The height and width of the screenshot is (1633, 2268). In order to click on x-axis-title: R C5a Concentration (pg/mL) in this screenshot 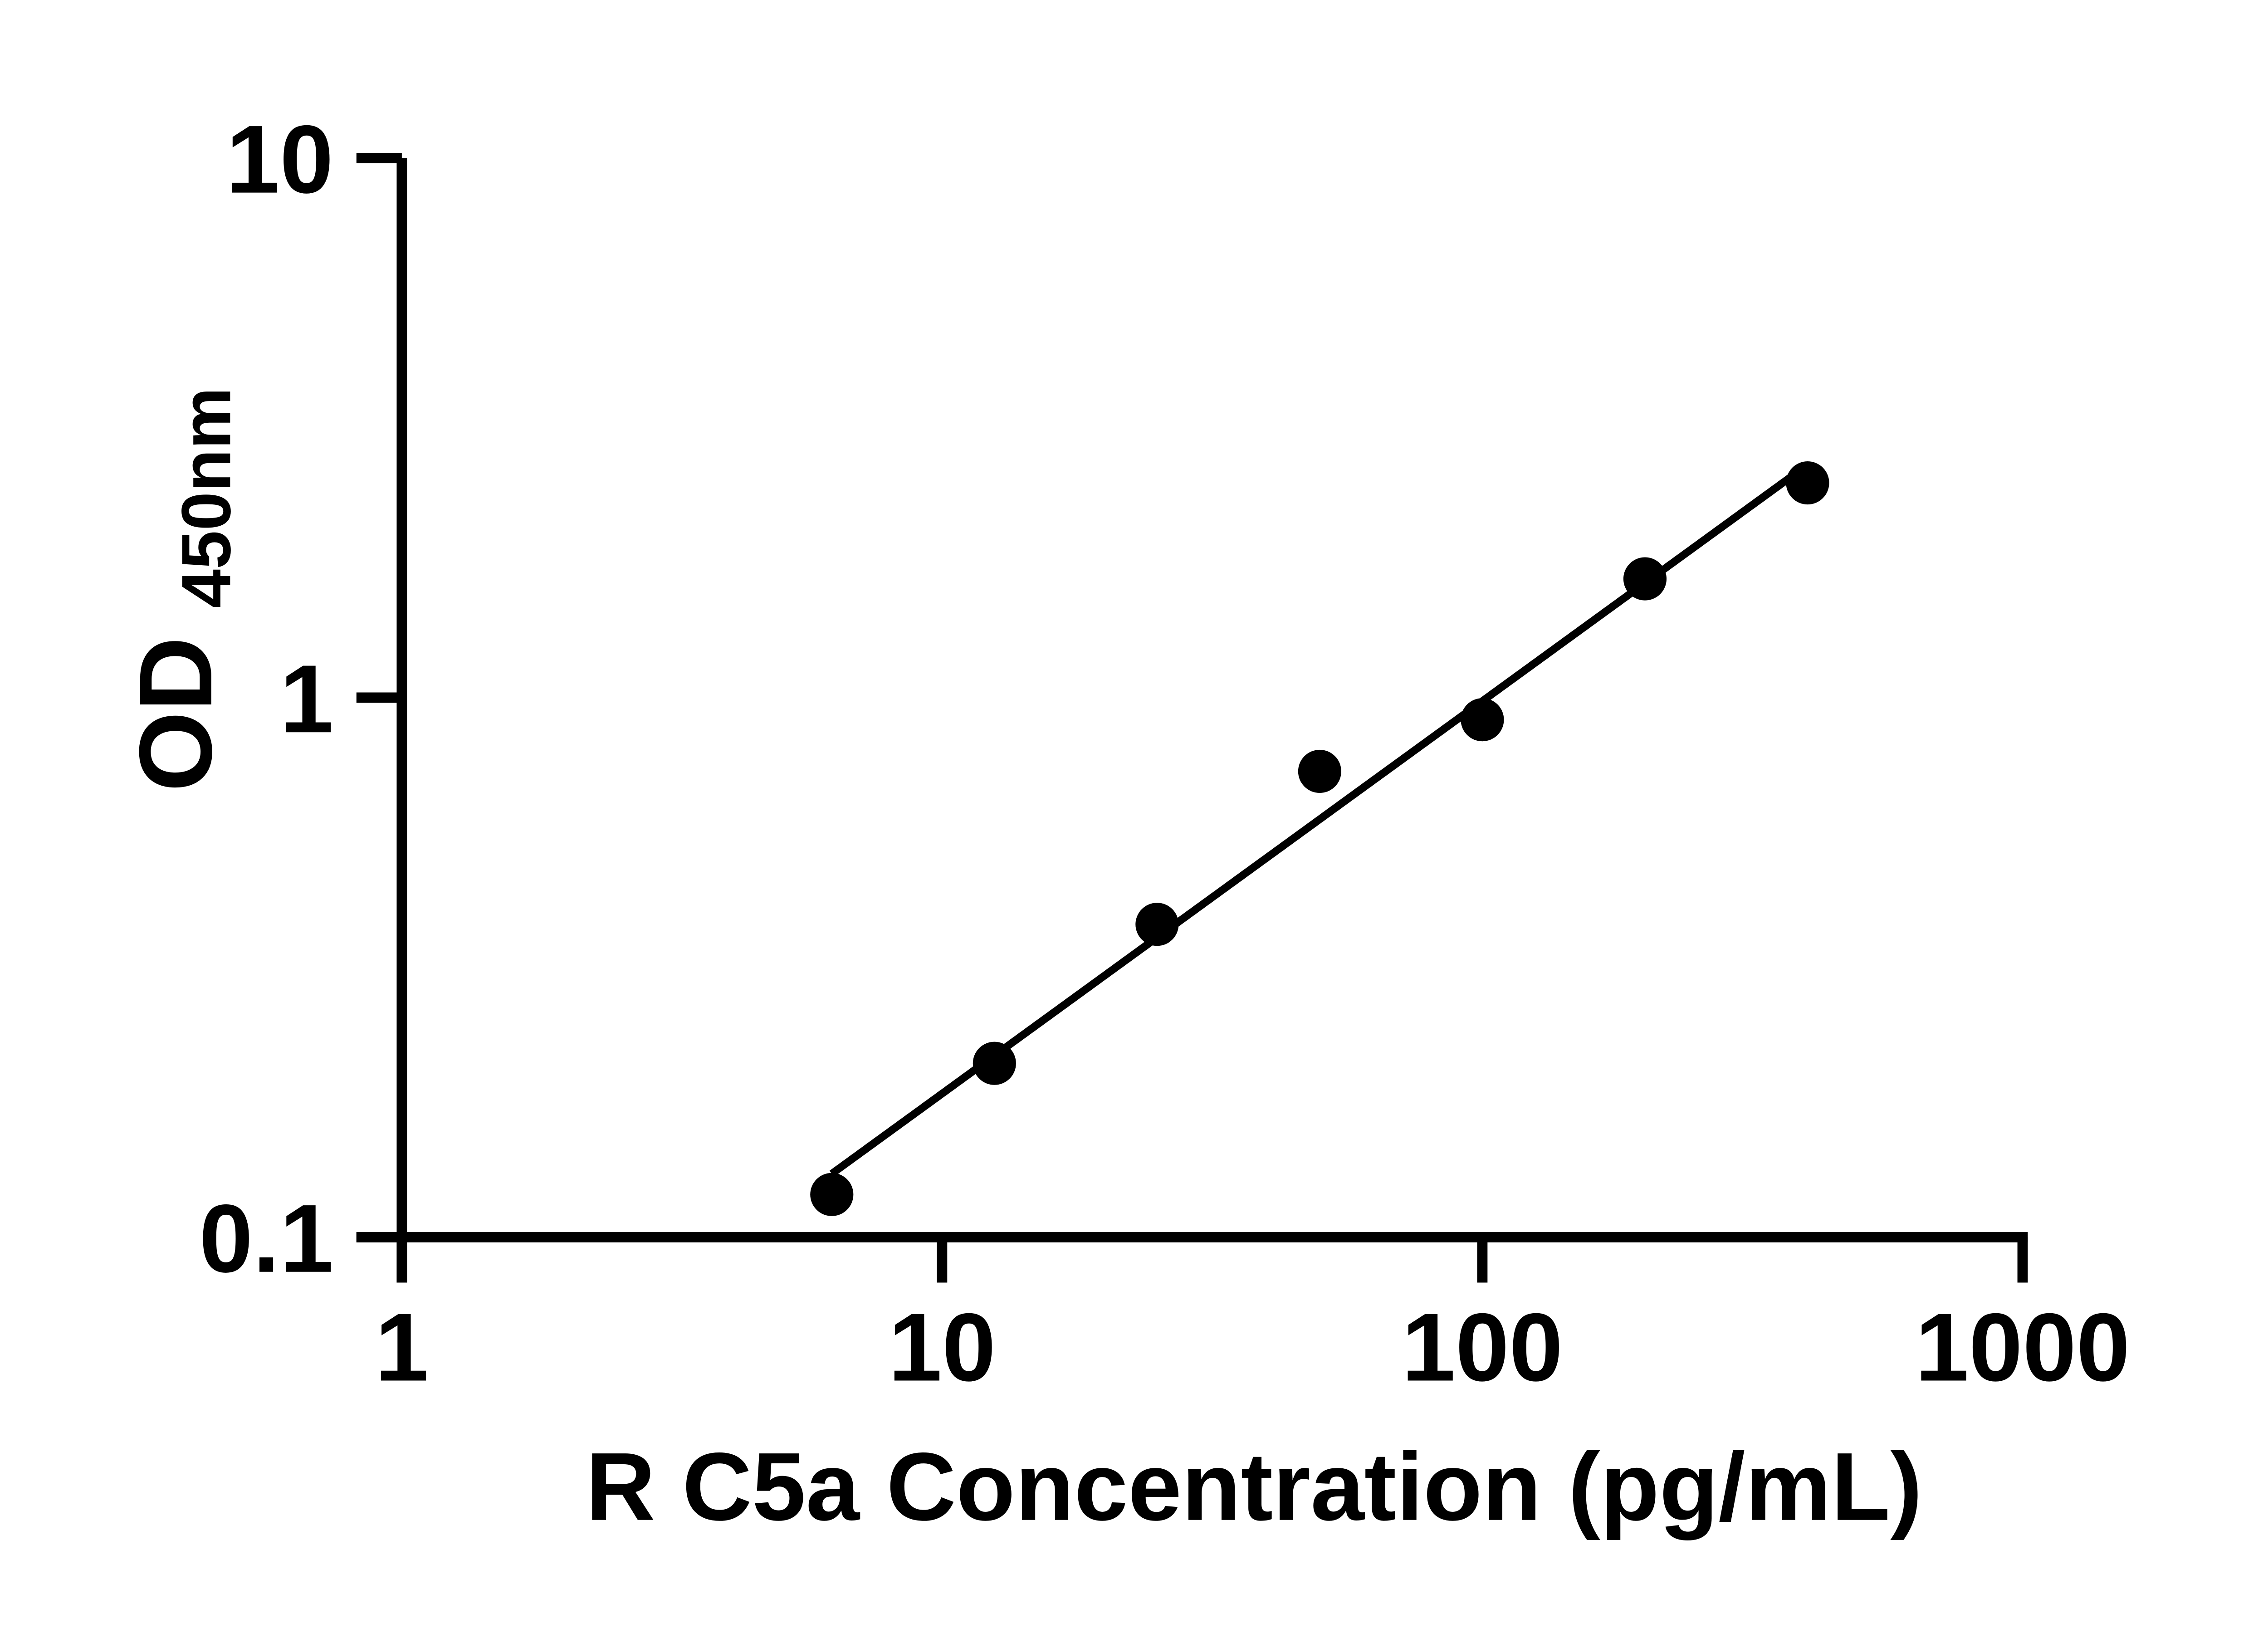, I will do `click(1254, 1487)`.